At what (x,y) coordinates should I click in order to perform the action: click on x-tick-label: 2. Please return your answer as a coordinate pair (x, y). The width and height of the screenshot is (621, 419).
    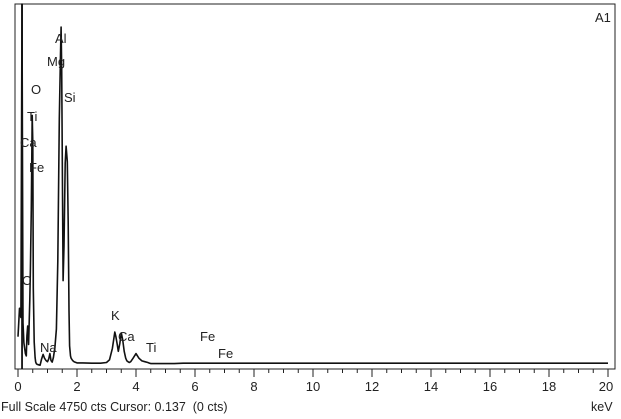
    Looking at the image, I should click on (76, 386).